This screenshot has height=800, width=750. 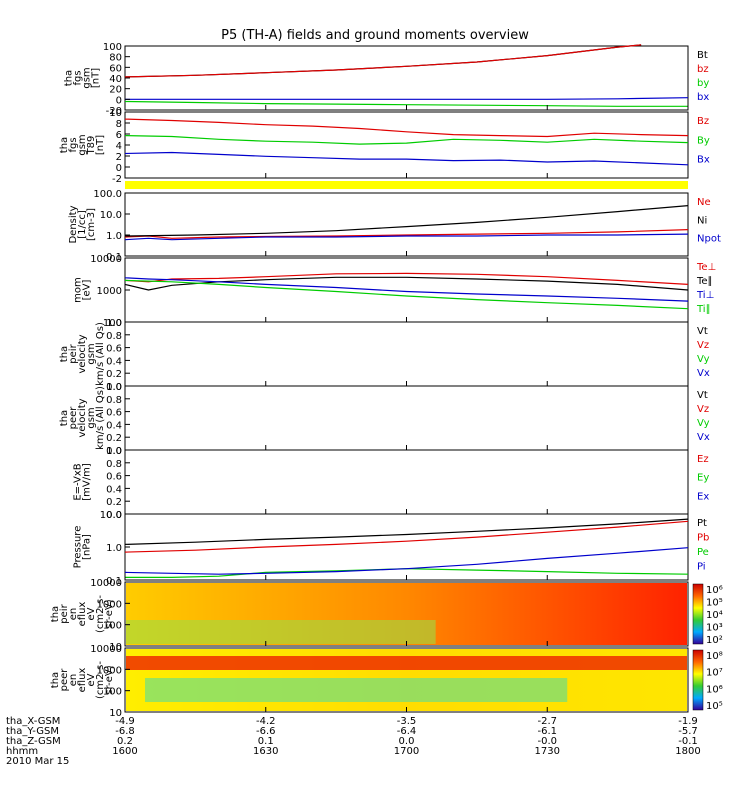 I want to click on p8-frame, so click(x=406, y=547).